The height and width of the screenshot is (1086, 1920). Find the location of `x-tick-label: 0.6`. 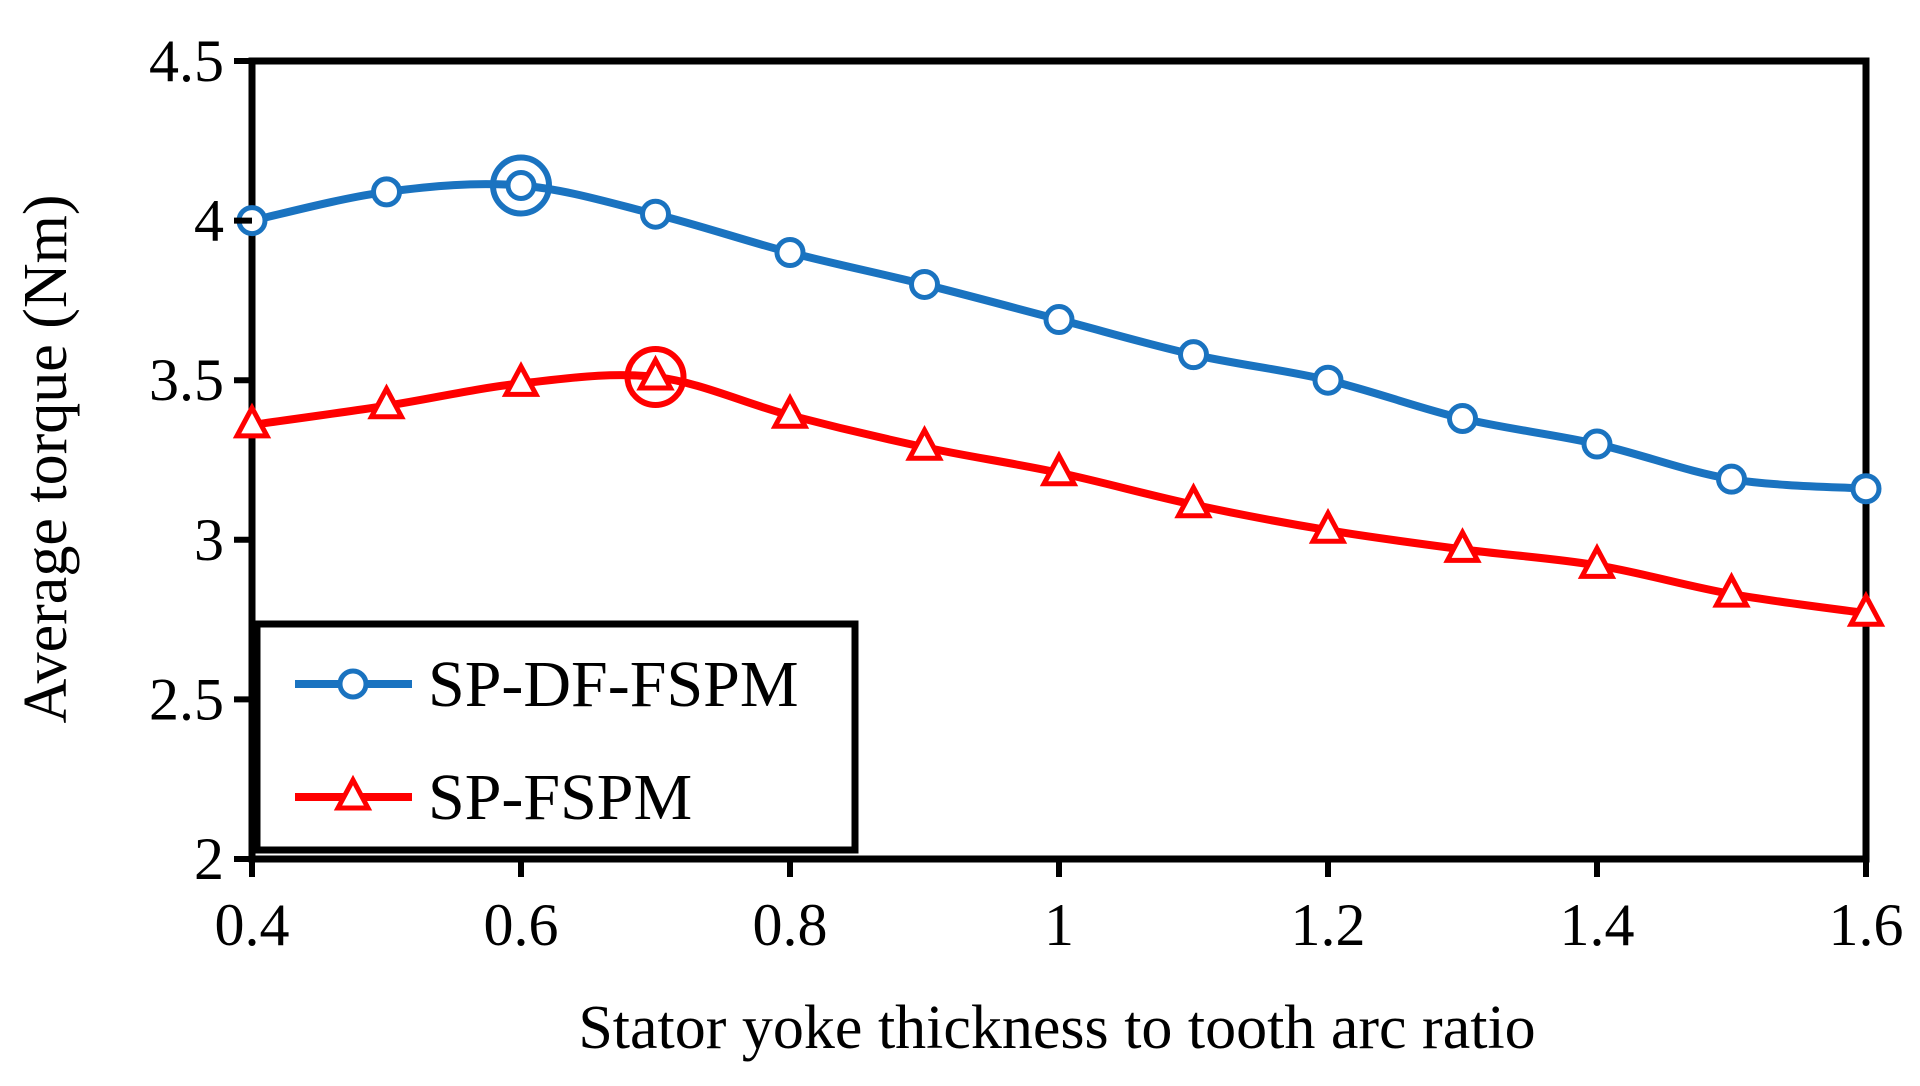

x-tick-label: 0.6 is located at coordinates (521, 925).